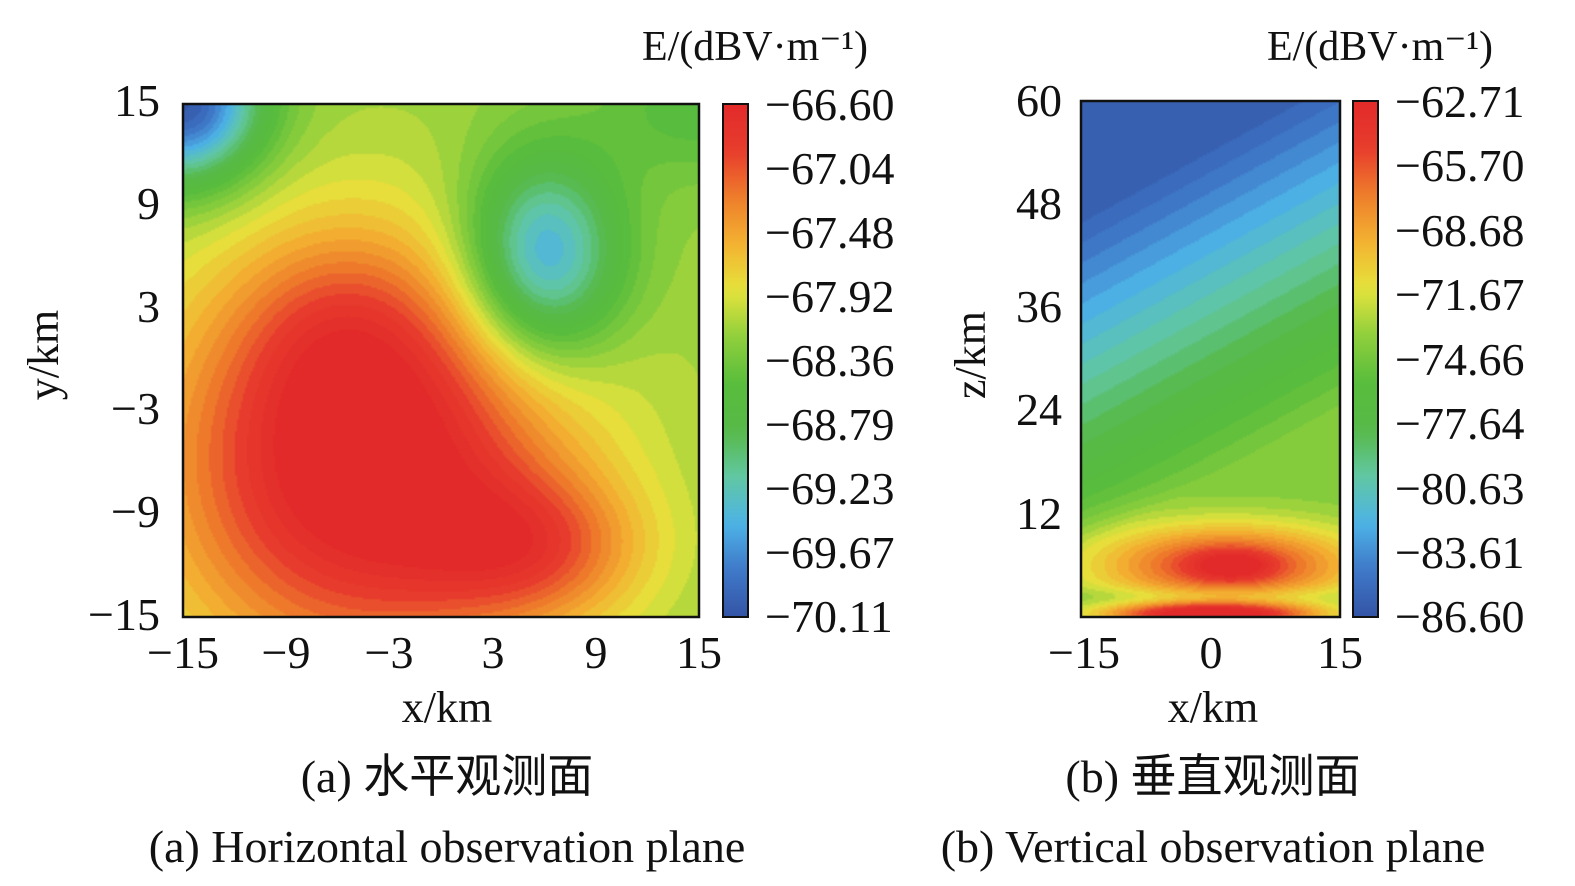 This screenshot has height=886, width=1575. Describe the element at coordinates (124, 614) in the screenshot. I see `panel-a-ytick: −15` at that location.